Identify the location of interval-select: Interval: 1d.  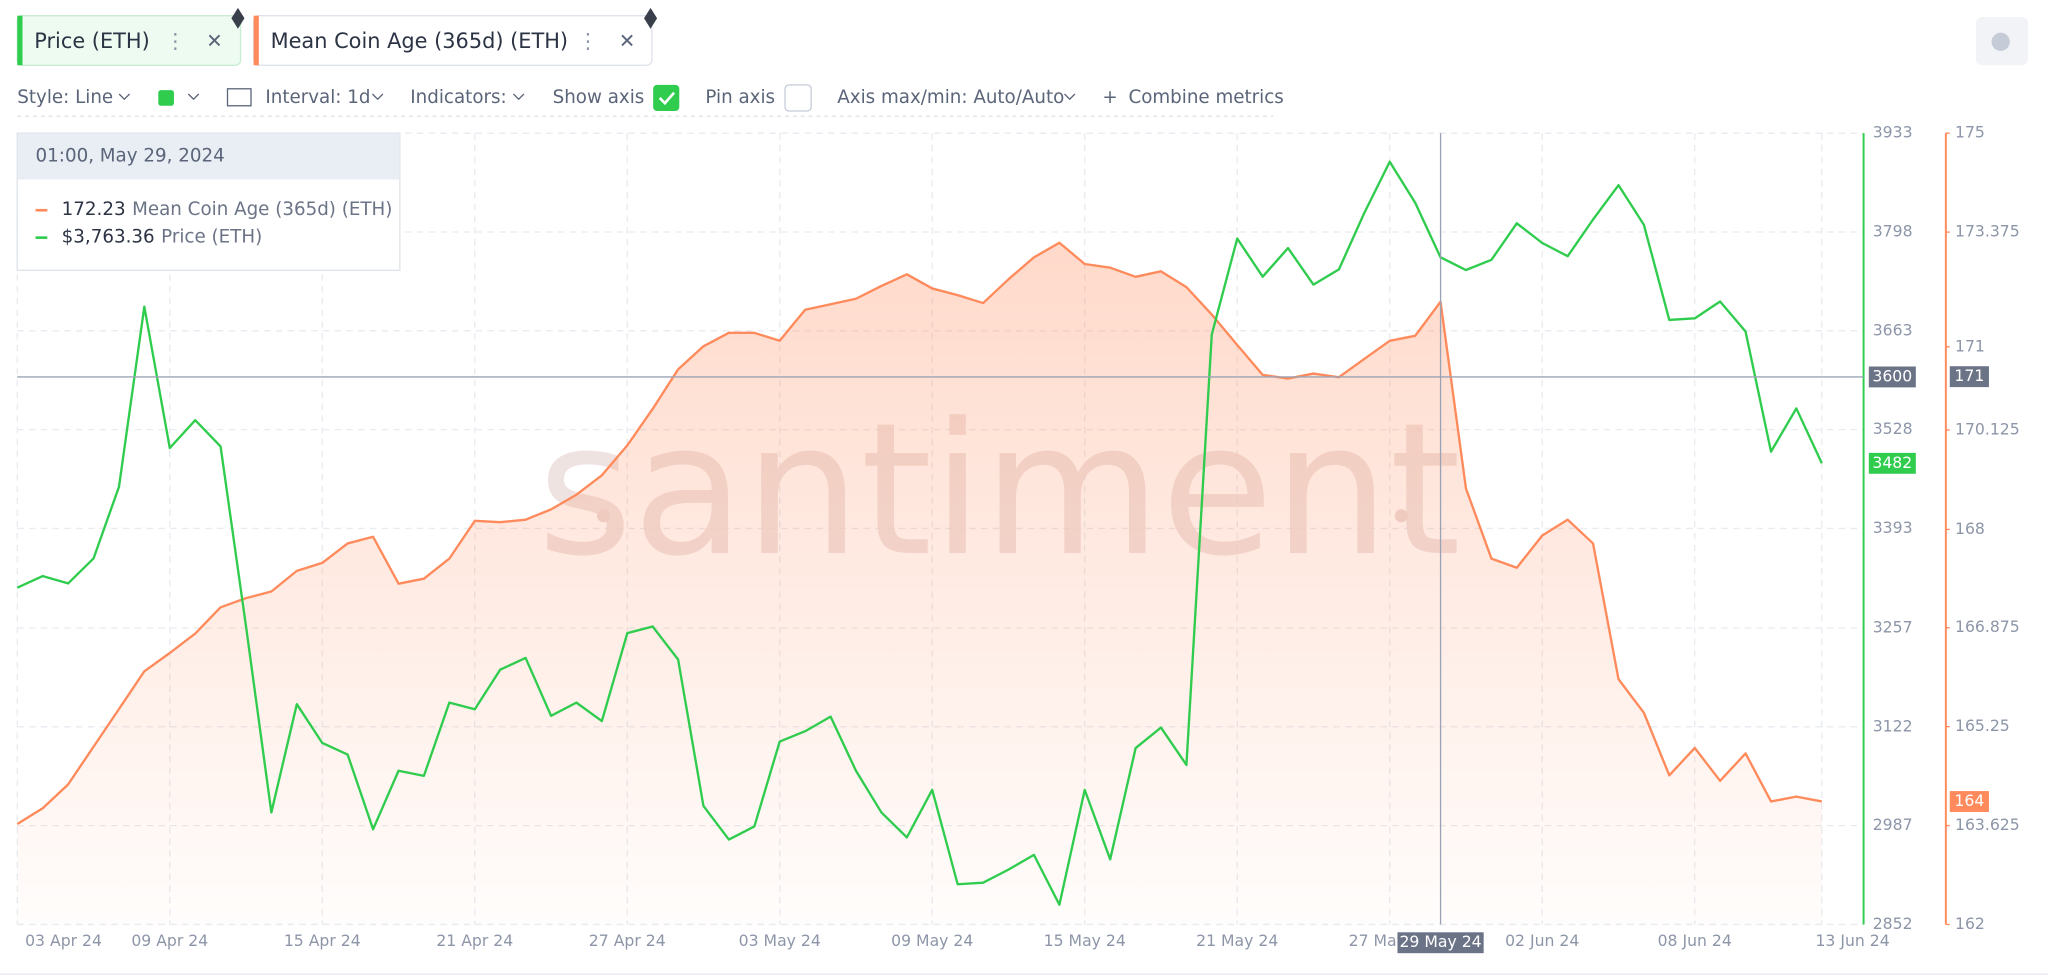
(317, 97).